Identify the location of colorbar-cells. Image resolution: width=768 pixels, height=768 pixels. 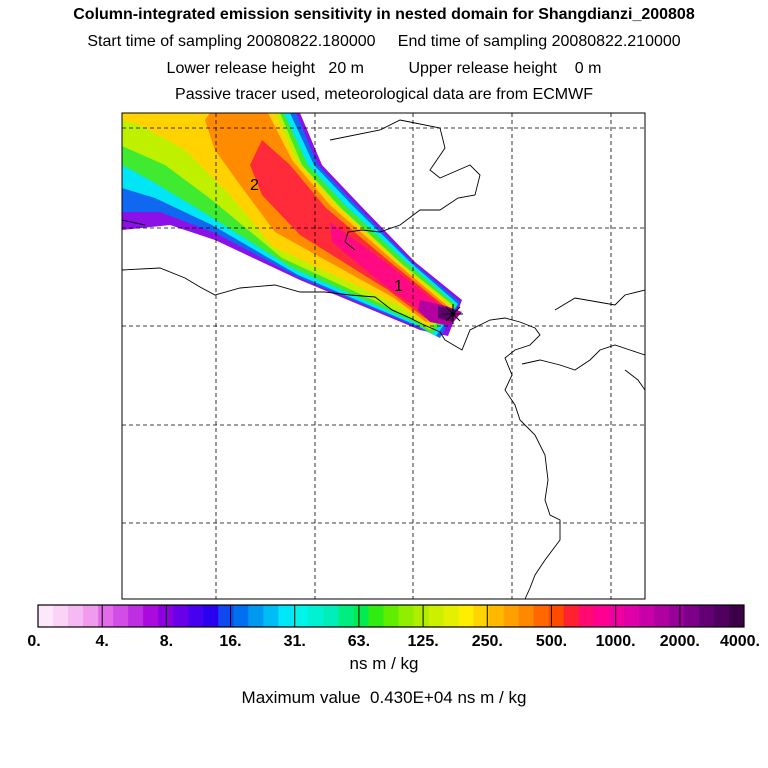
(391, 616).